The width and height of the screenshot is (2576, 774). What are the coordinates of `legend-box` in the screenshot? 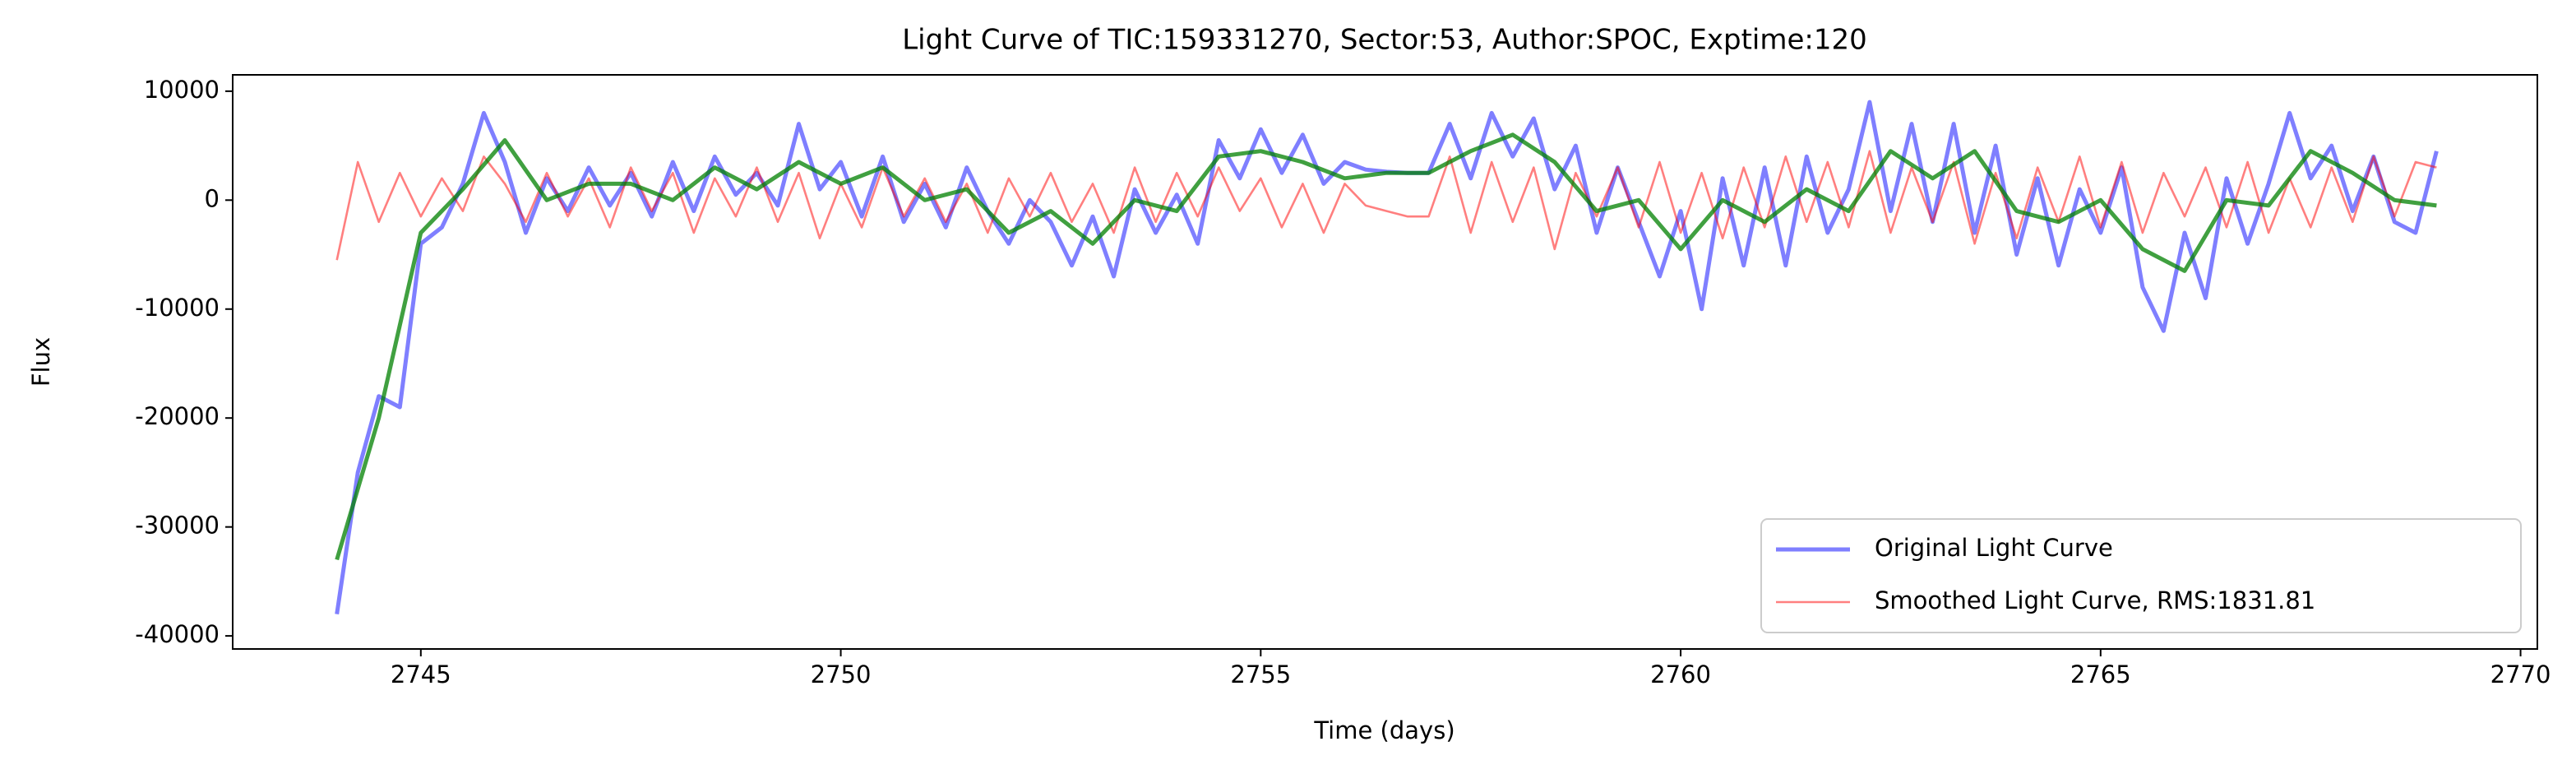 It's located at (2141, 575).